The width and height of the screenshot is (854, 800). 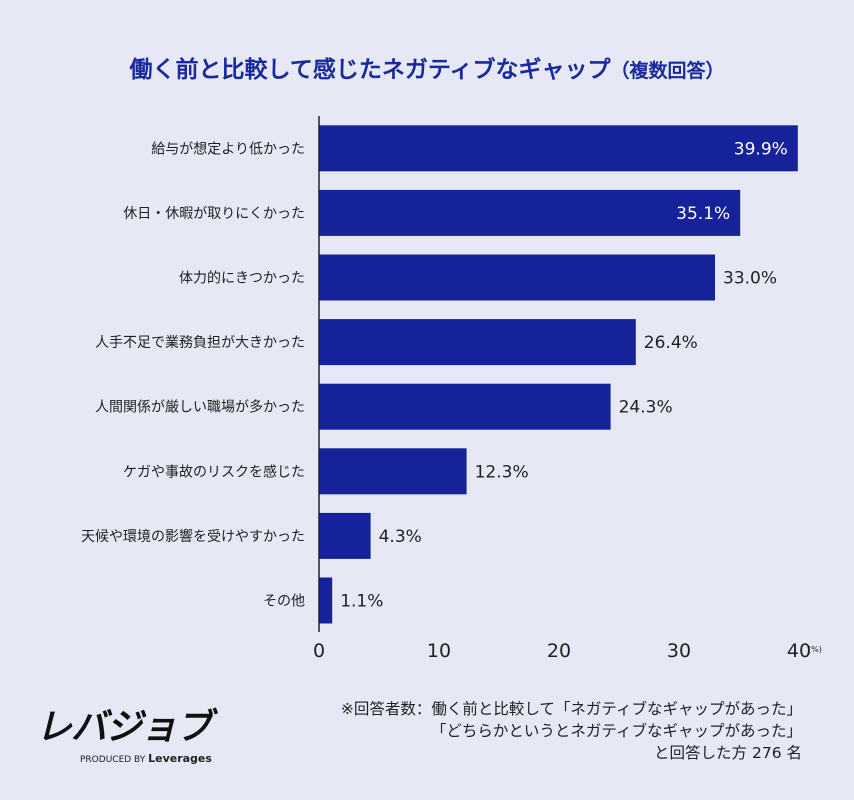 I want to click on data-label: 24.3%, so click(x=646, y=408).